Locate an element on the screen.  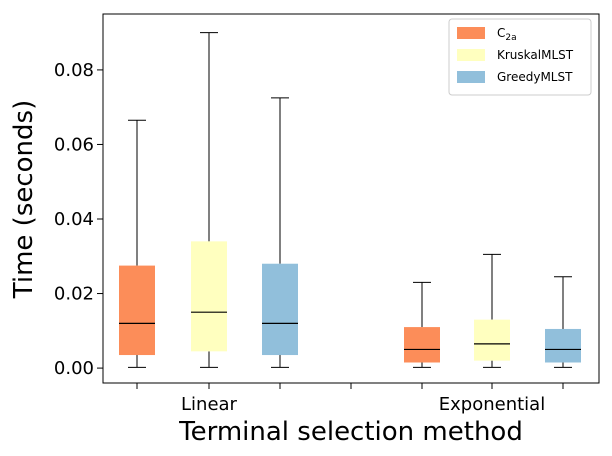
y-tick-label: 0.08 is located at coordinates (74, 70).